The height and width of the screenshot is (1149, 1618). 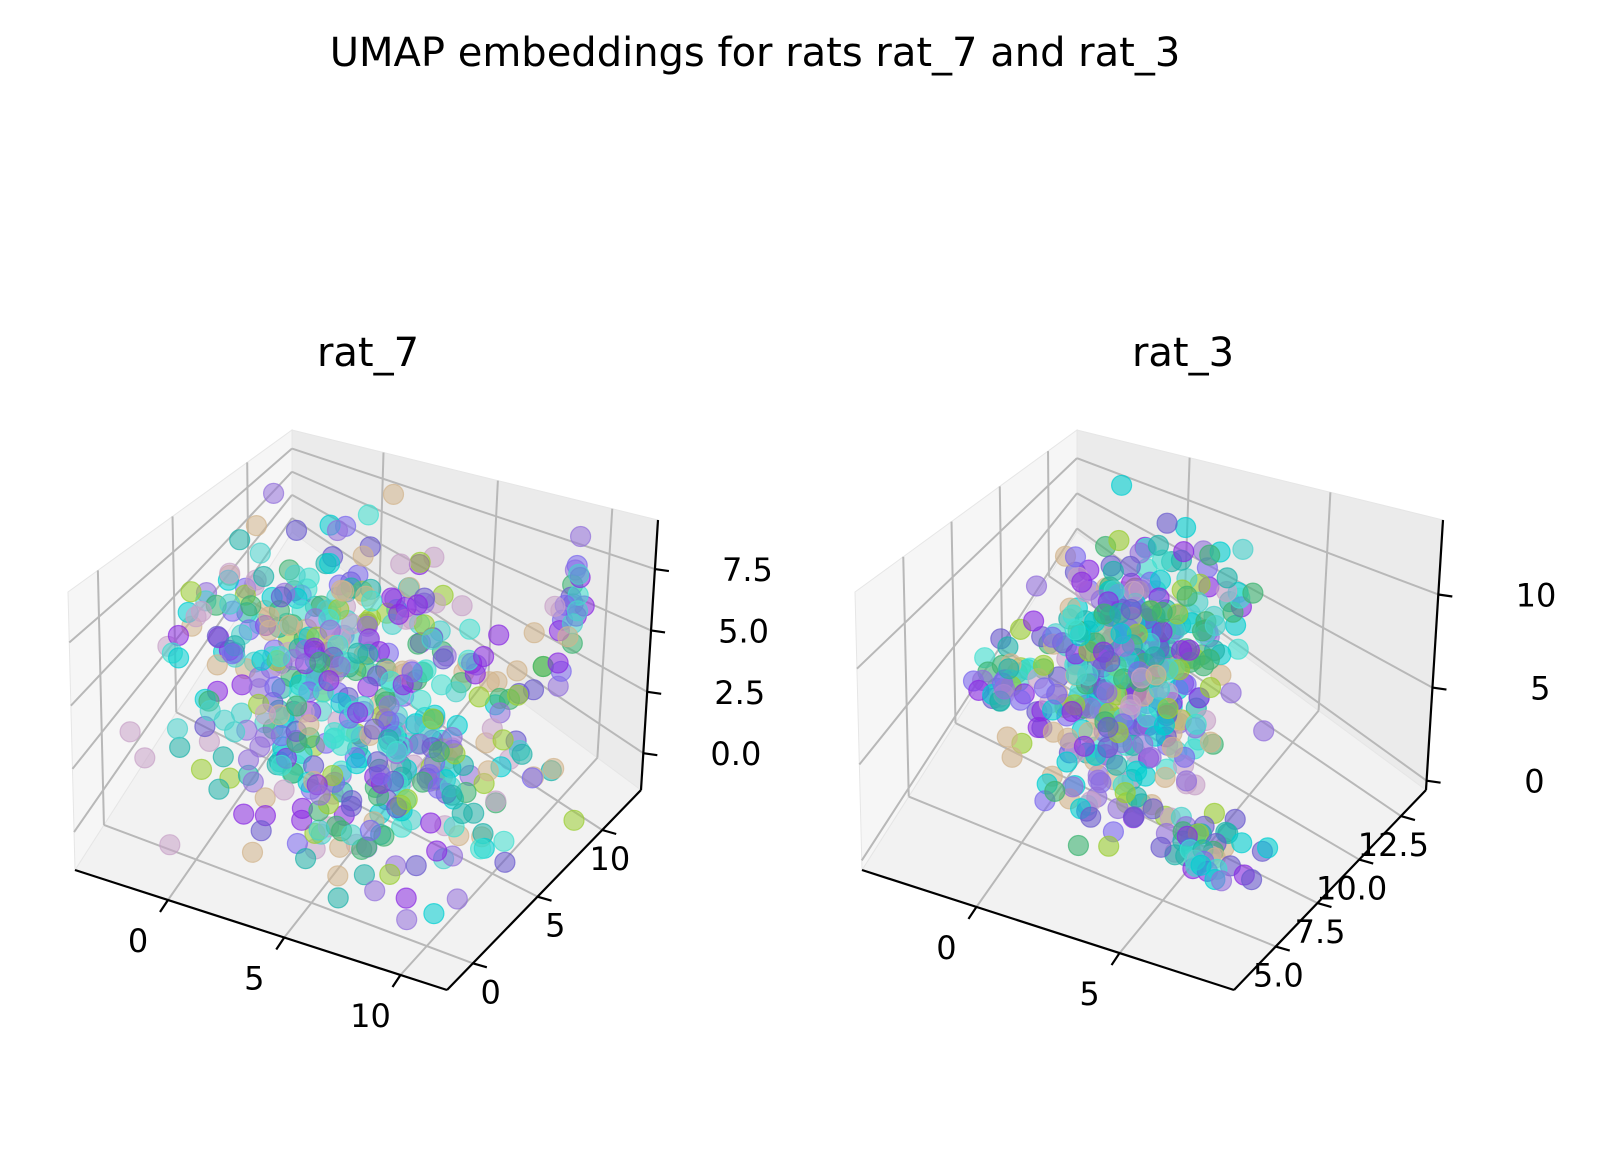 I want to click on y-tick-label: 0, so click(x=491, y=992).